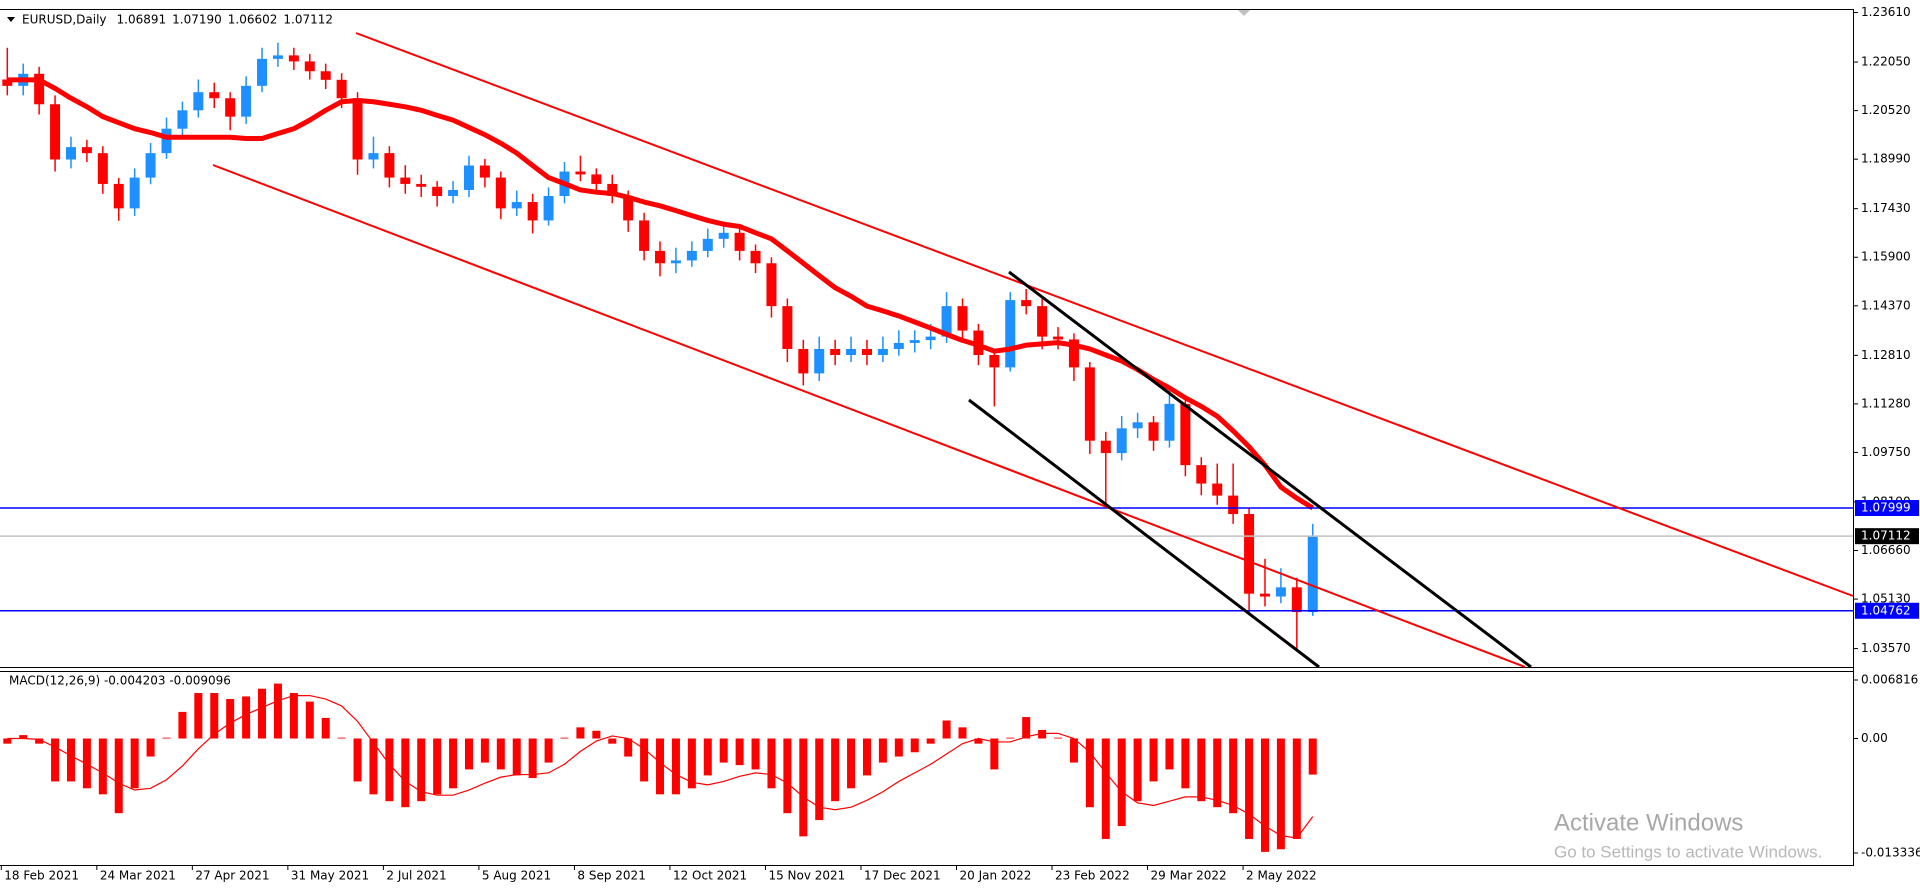 The image size is (1920, 888). What do you see at coordinates (806, 876) in the screenshot?
I see `x-tick-label: 15 Nov 2021` at bounding box center [806, 876].